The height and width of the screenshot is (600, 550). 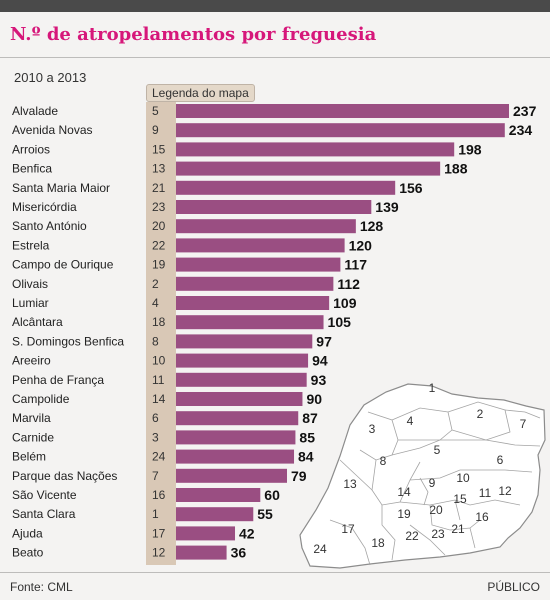 I want to click on category-label: Ajuda, so click(x=27, y=533).